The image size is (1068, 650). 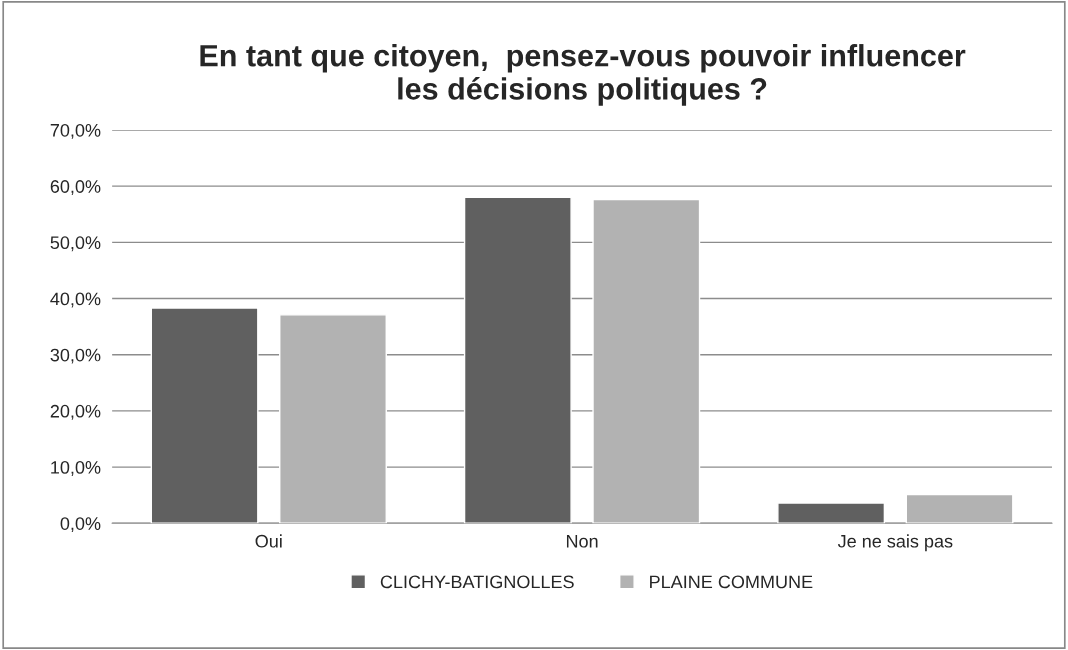 What do you see at coordinates (477, 582) in the screenshot?
I see `legend-label: CLICHY-BATIGNOLLES` at bounding box center [477, 582].